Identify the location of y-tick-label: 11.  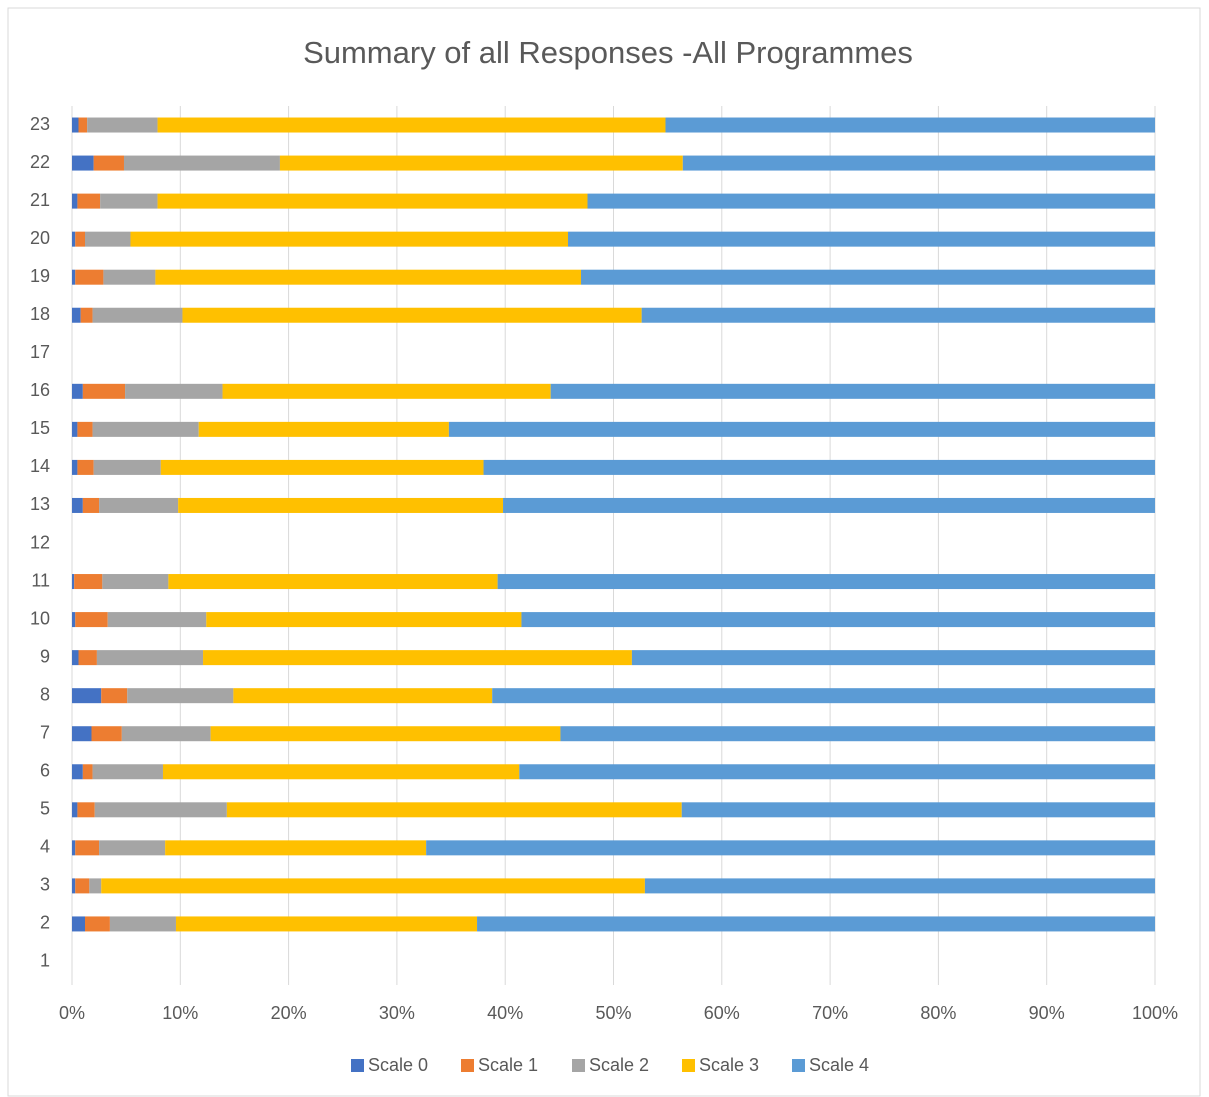
(40, 580).